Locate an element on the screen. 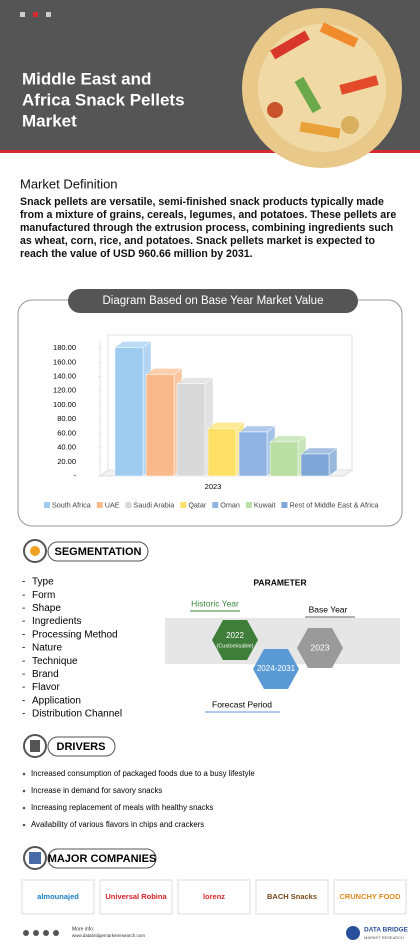 The image size is (420, 952). y-tick-label: 20.00 is located at coordinates (66, 461).